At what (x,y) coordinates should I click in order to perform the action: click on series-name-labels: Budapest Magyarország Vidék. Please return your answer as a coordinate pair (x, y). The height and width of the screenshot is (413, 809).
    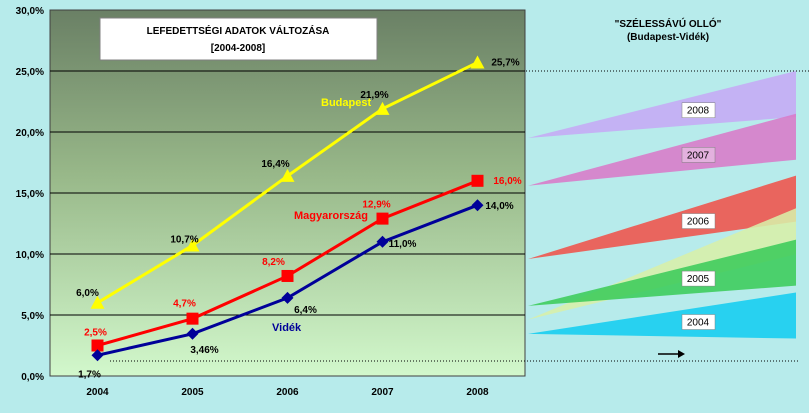
    Looking at the image, I should click on (321, 215).